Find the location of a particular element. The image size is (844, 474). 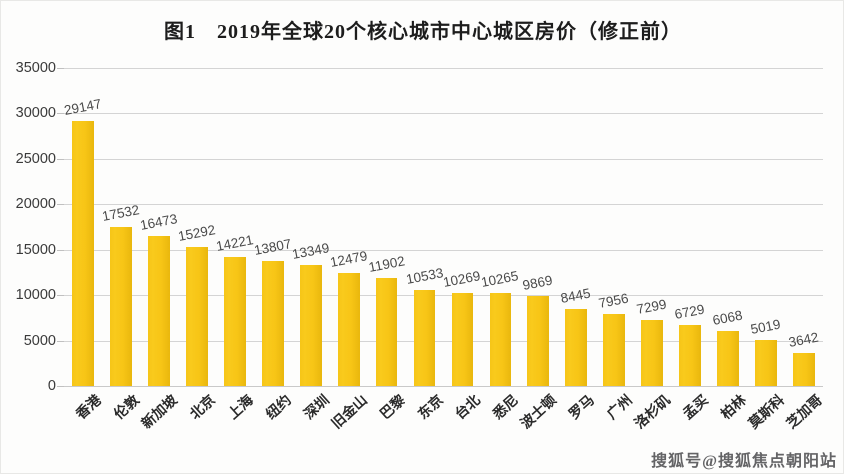

bar-value-label: 9869 is located at coordinates (538, 283).